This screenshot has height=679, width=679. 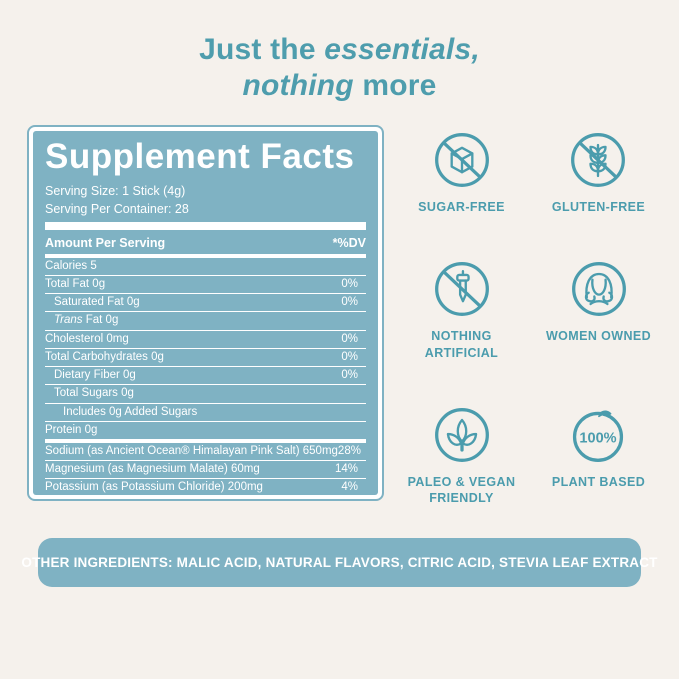 What do you see at coordinates (205, 470) in the screenshot?
I see `nutrition-row-magnesium: Magnesium (as Magnesium Malate) 60mg 14%` at bounding box center [205, 470].